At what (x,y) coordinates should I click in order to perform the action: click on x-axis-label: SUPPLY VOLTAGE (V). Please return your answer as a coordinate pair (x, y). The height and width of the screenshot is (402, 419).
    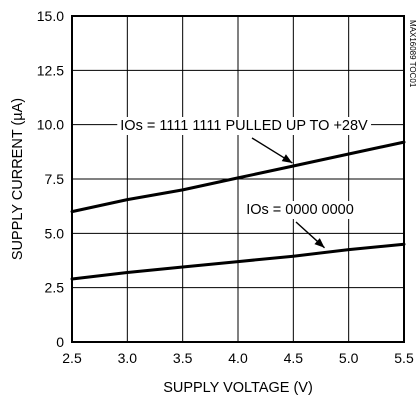
    Looking at the image, I should click on (238, 388).